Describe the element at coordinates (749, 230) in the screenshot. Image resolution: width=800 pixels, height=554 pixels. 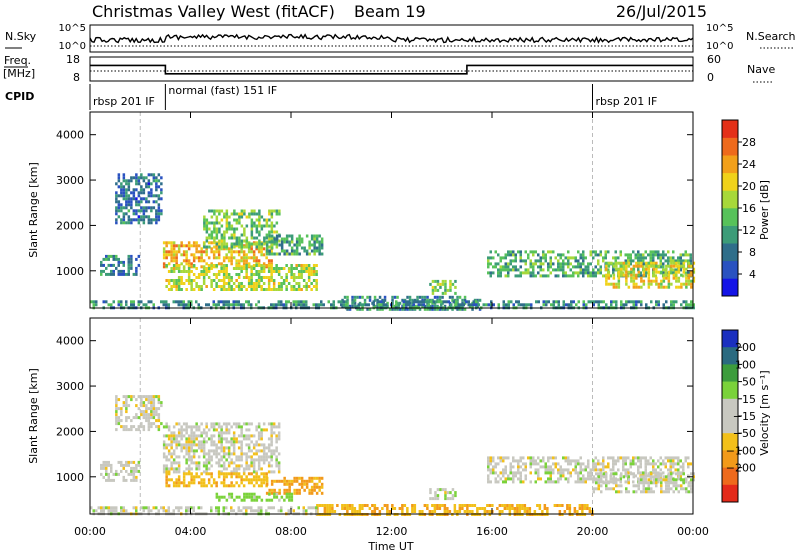
I see `power-colorbar-tick-label: 12` at that location.